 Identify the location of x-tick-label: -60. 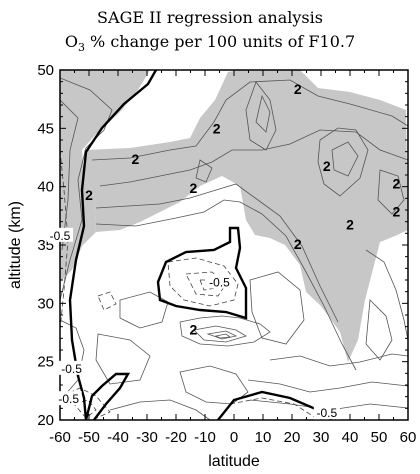
(60, 437).